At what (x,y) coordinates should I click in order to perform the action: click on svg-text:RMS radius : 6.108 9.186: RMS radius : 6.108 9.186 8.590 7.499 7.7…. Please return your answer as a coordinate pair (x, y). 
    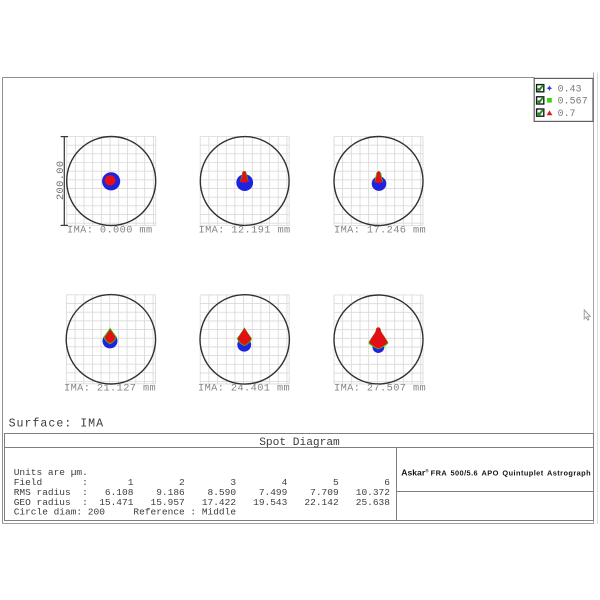
    Looking at the image, I should click on (202, 492).